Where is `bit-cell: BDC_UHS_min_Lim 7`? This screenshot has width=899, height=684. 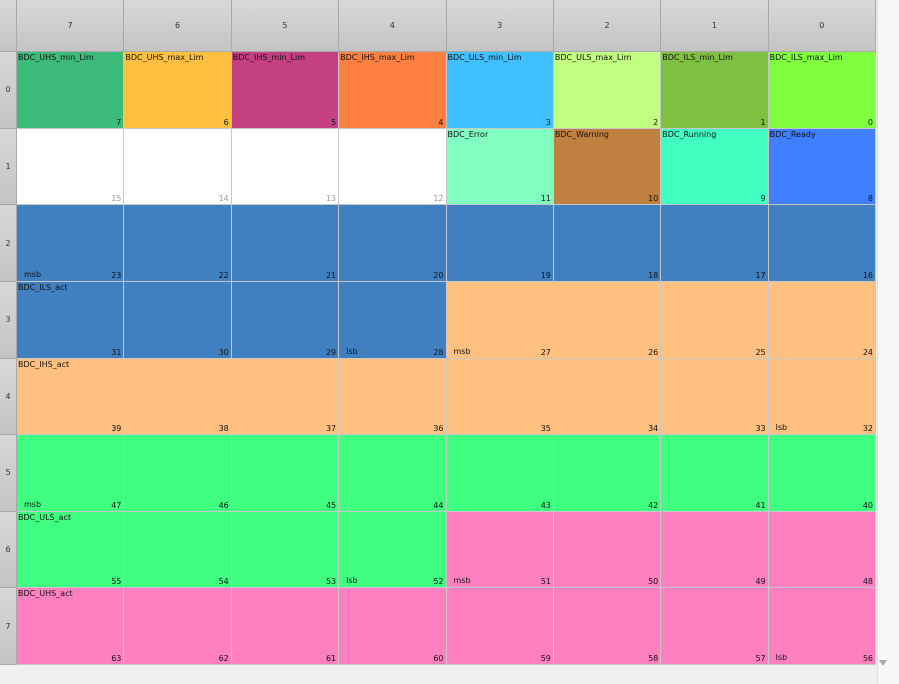
bit-cell: BDC_UHS_min_Lim 7 is located at coordinates (71, 90).